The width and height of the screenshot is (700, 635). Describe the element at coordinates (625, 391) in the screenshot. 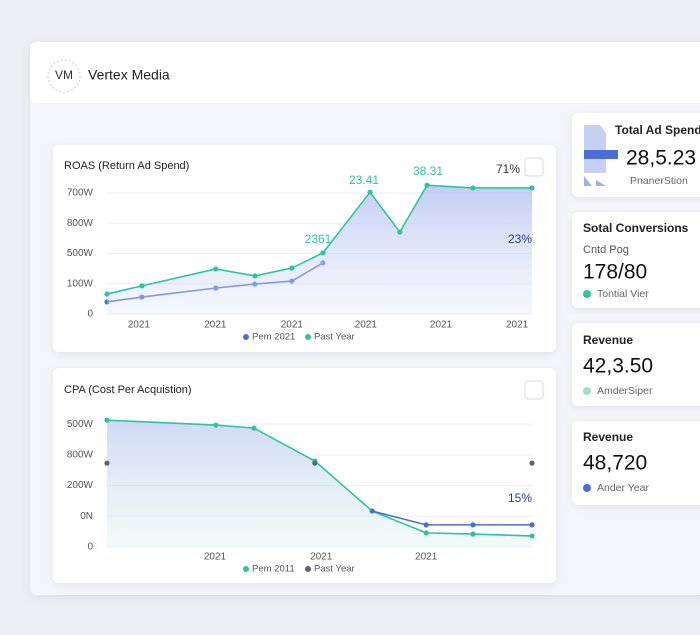

I see `card-subtitle: AmderSiper` at that location.